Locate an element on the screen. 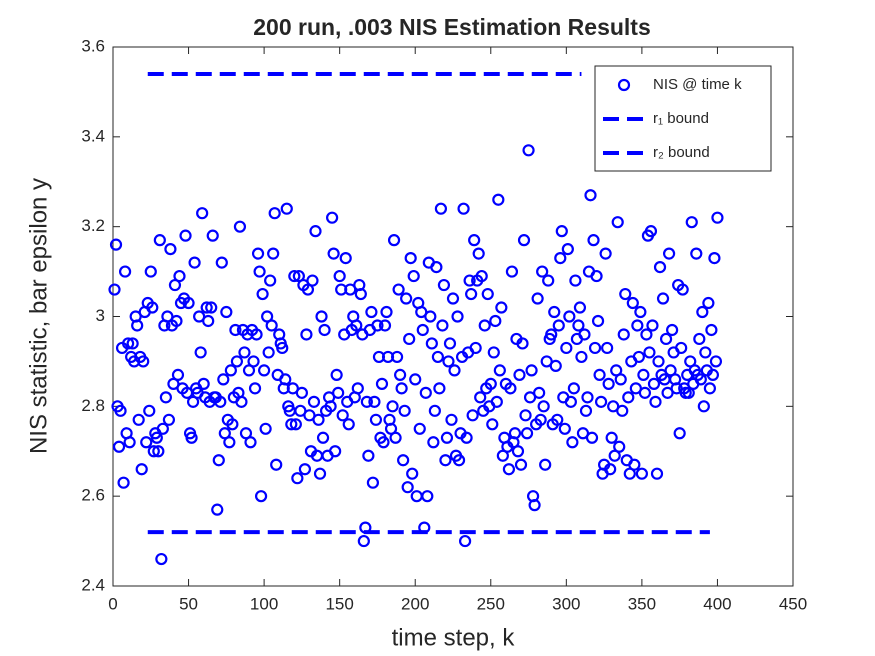 This screenshot has height=656, width=875. y-tick-label: 3 is located at coordinates (100, 315).